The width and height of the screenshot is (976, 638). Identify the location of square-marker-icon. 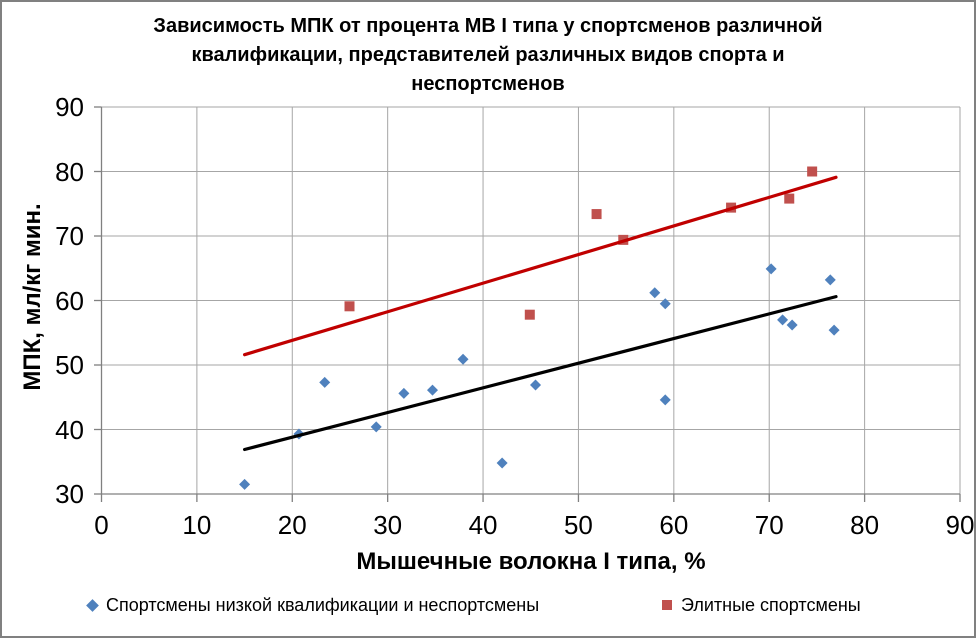
(667, 605).